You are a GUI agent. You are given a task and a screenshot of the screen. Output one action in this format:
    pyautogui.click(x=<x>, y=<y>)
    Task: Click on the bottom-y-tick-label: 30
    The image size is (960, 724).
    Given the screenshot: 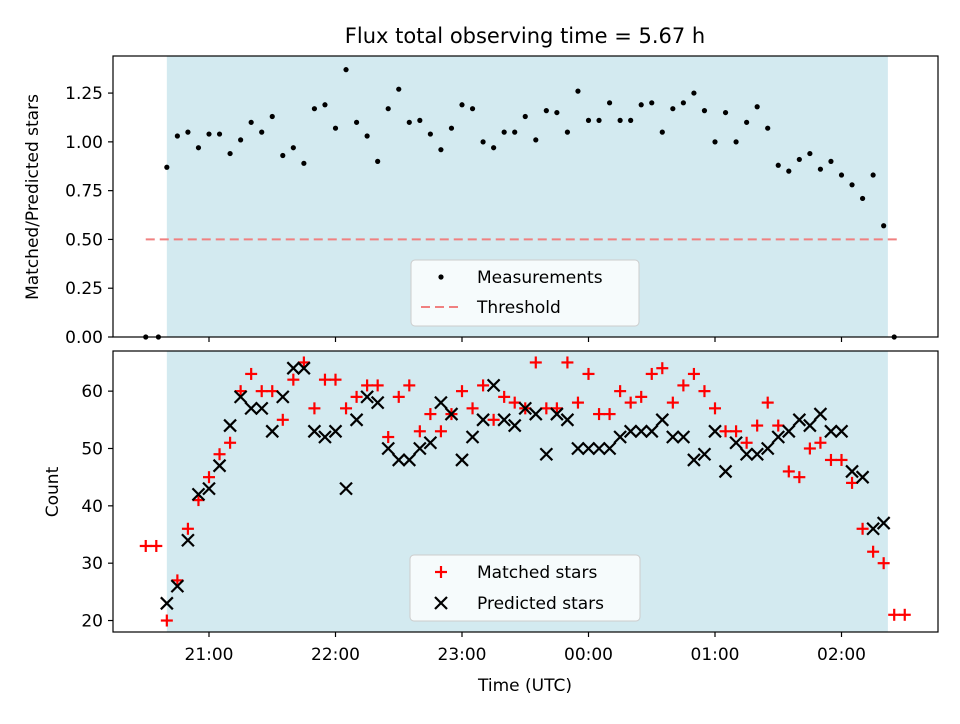 What is the action you would take?
    pyautogui.click(x=92, y=564)
    